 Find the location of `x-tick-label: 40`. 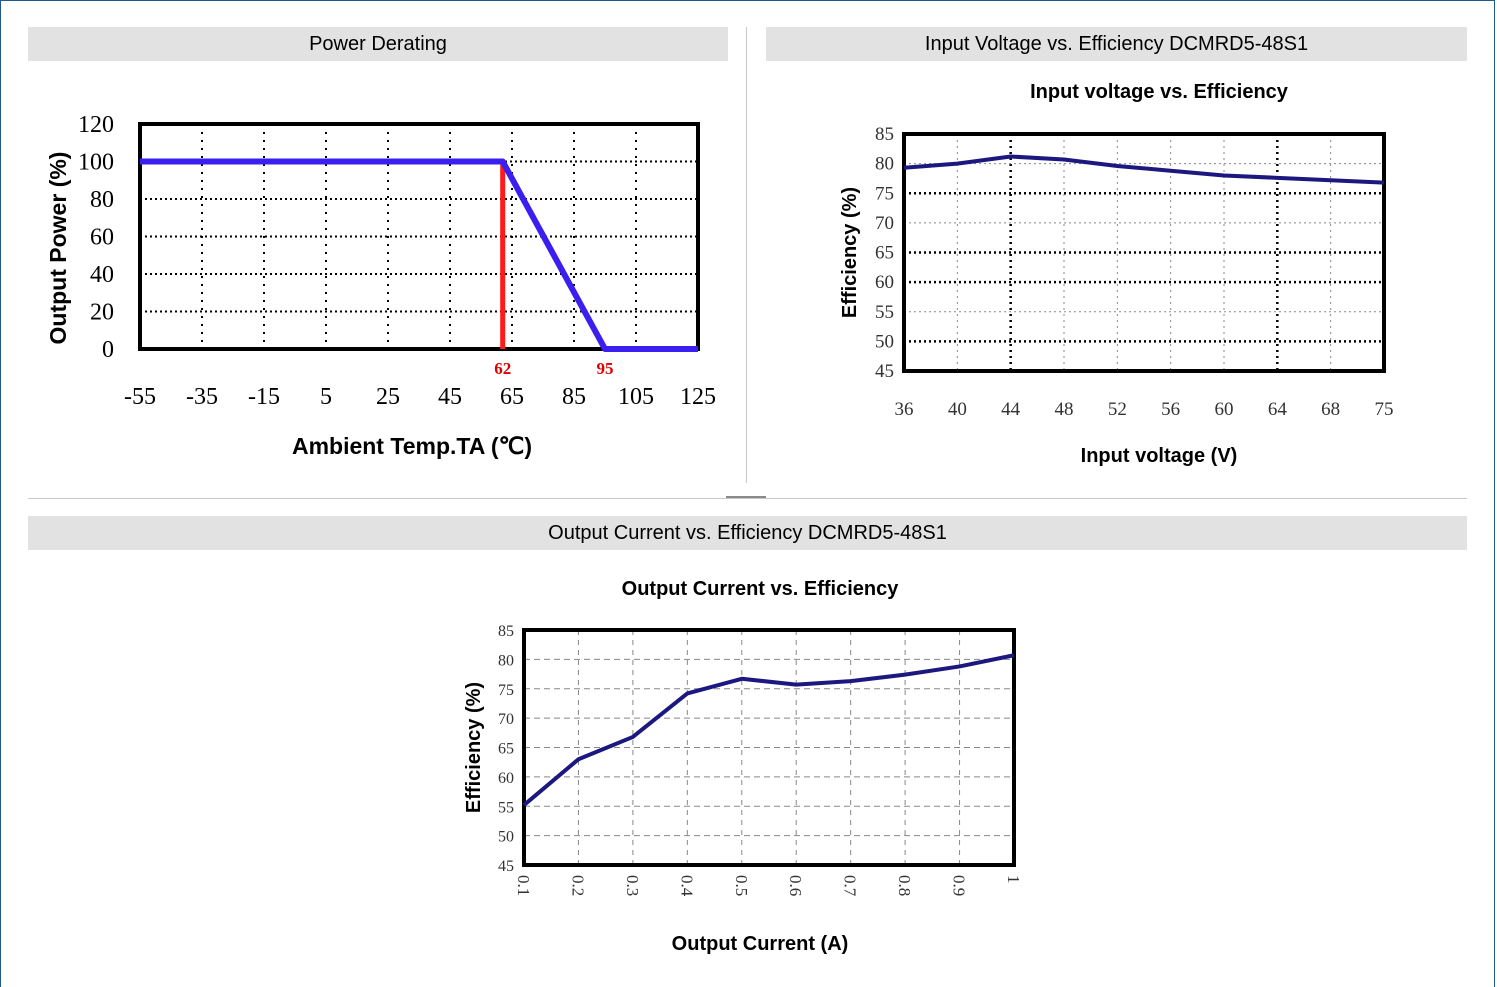

x-tick-label: 40 is located at coordinates (957, 409).